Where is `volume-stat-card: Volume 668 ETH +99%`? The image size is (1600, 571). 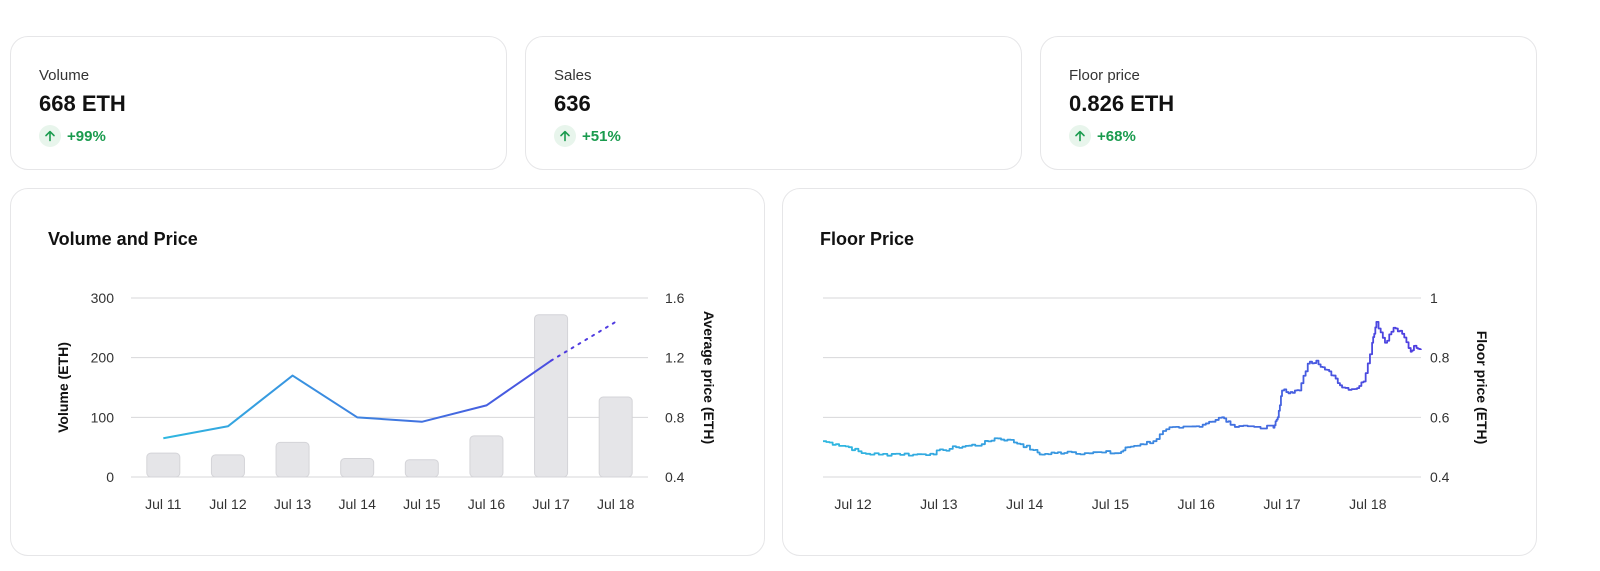
volume-stat-card: Volume 668 ETH +99% is located at coordinates (258, 103).